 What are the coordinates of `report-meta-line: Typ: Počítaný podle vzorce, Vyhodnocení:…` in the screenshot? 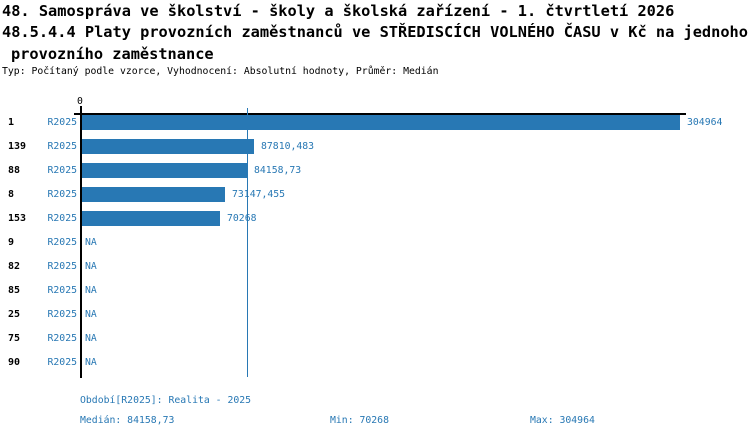 It's located at (220, 71).